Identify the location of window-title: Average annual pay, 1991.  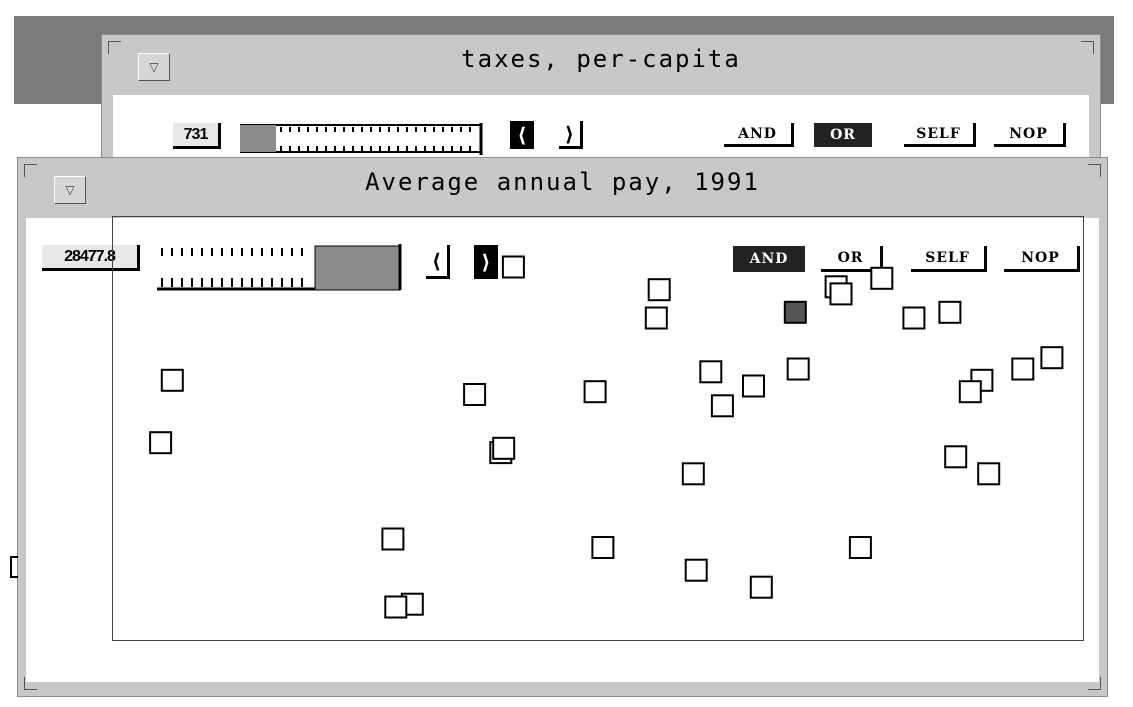
(562, 182).